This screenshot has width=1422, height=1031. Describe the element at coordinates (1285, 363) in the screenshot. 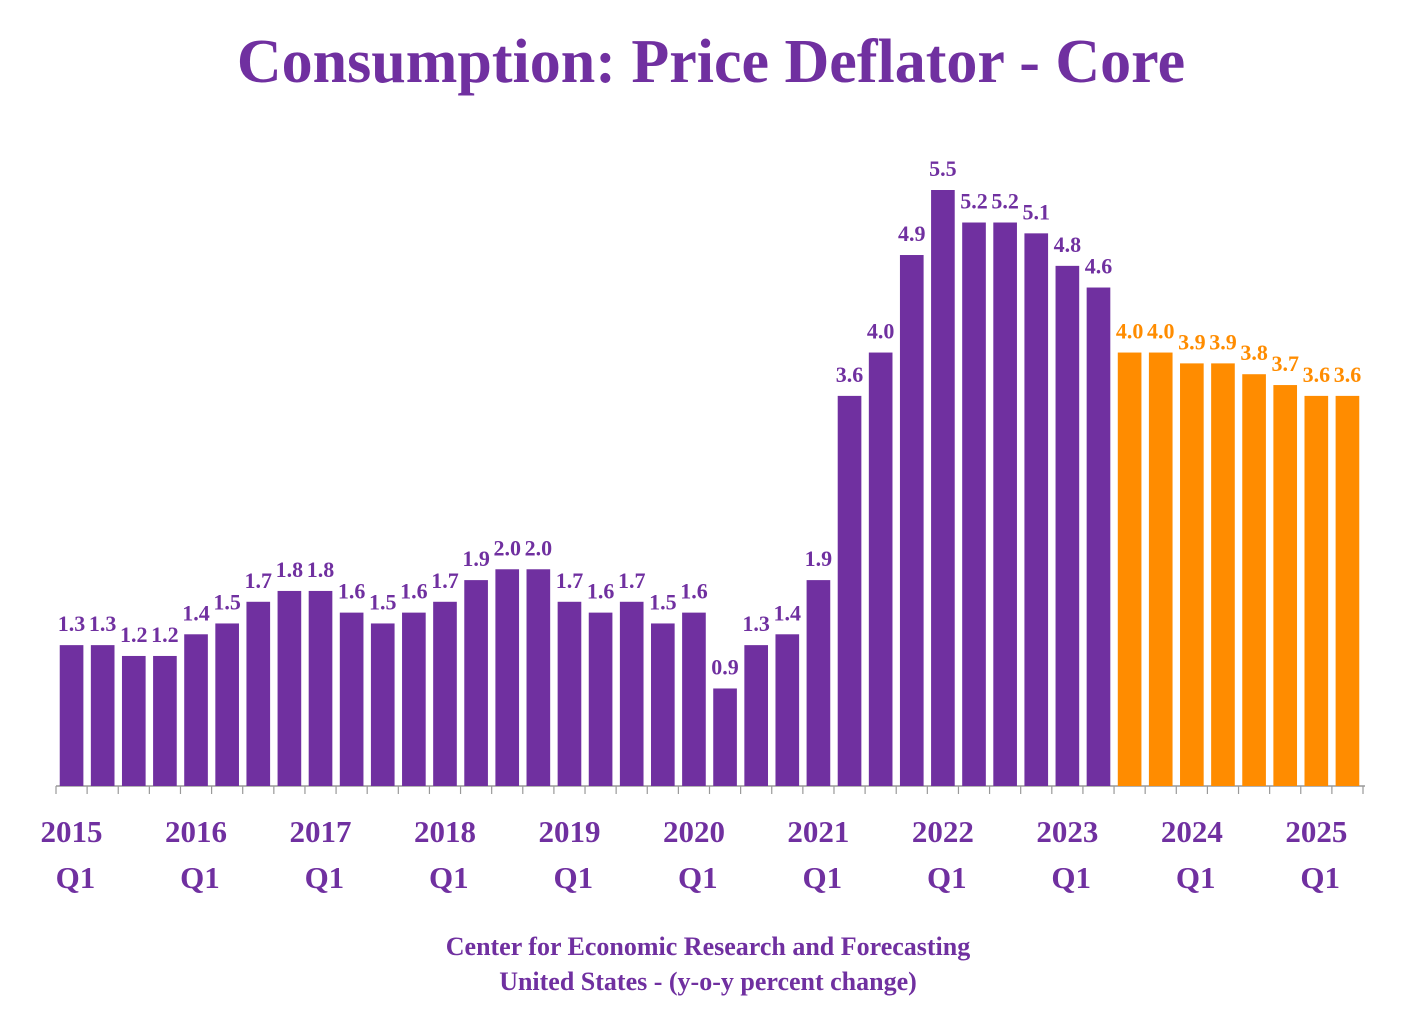

I see `value-label: 3.7` at that location.